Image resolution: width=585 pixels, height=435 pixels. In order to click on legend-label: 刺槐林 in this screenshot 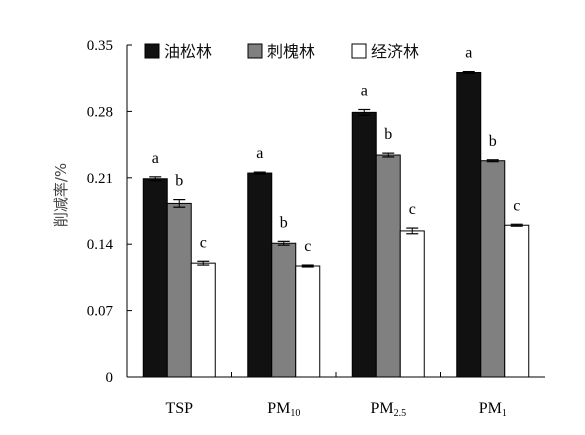, I will do `click(291, 51)`.